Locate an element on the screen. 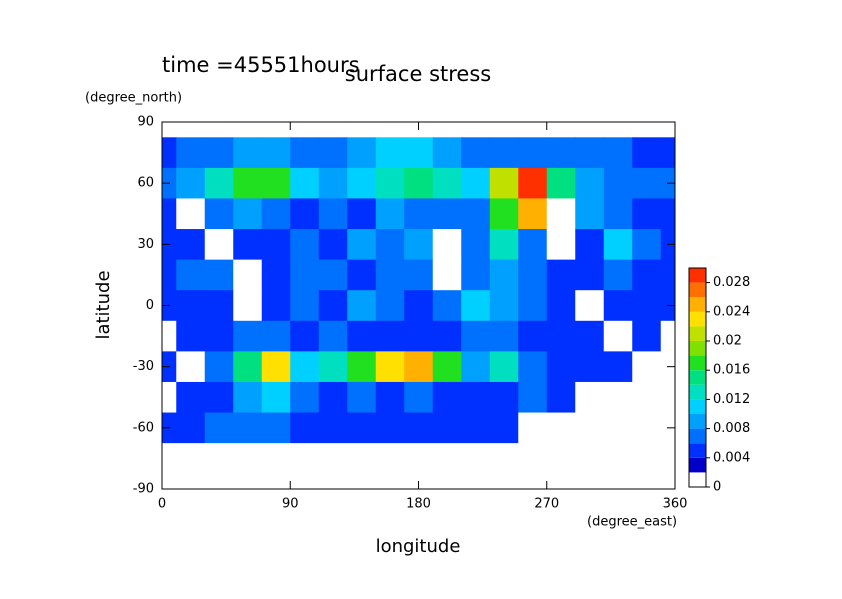  colorbar-tick-label: 0.012 is located at coordinates (731, 399).